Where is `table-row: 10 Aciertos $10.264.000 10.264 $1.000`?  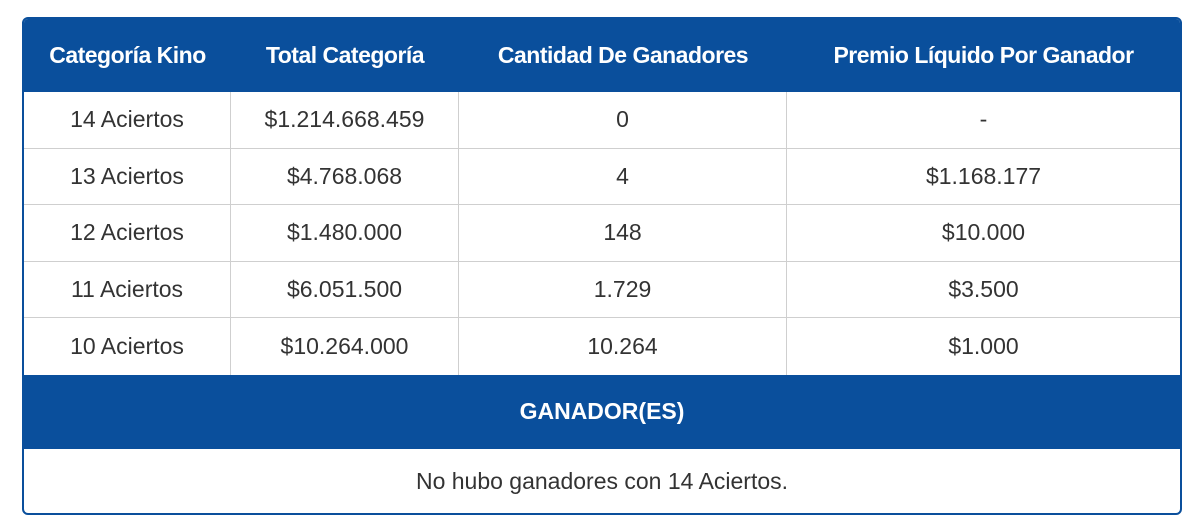
table-row: 10 Aciertos $10.264.000 10.264 $1.000 is located at coordinates (602, 346).